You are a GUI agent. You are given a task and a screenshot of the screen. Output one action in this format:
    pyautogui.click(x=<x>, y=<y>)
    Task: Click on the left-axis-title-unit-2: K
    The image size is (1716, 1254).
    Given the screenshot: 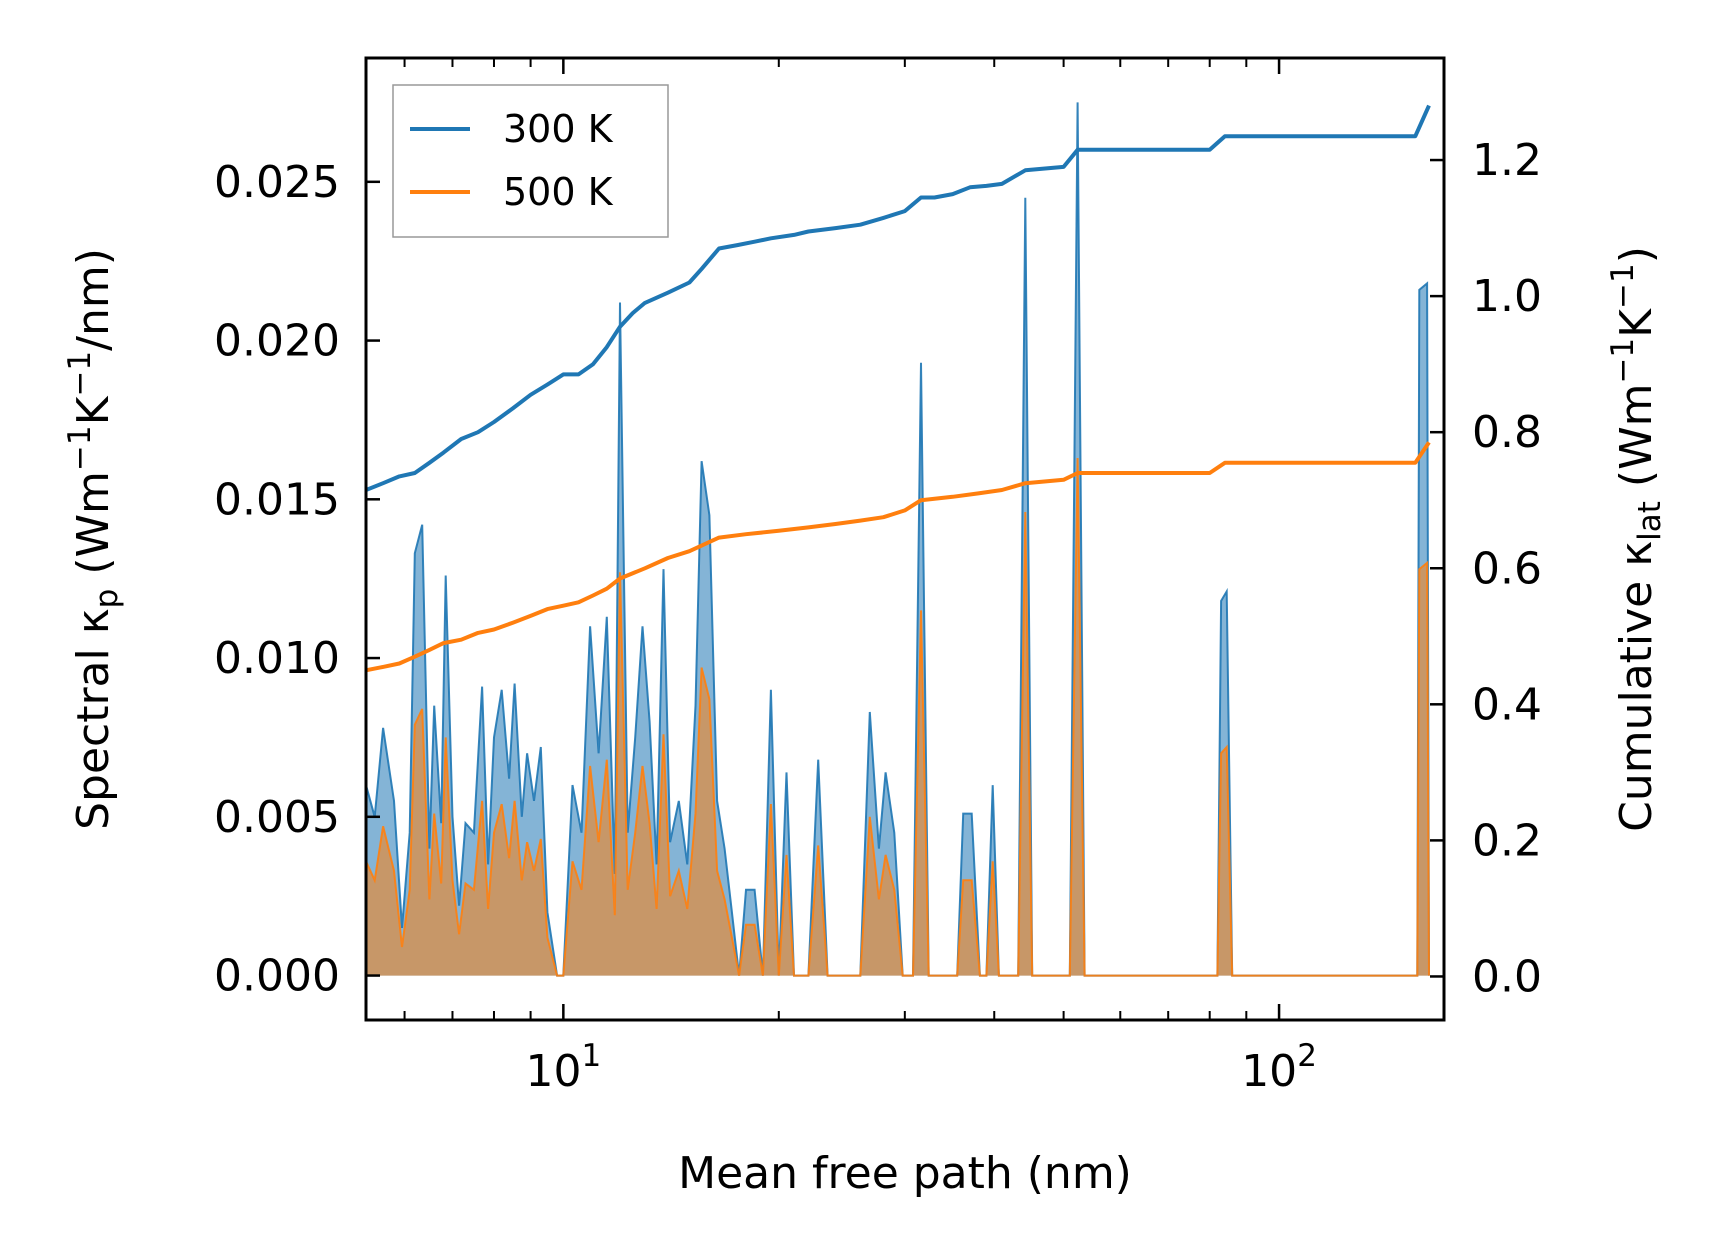 What is the action you would take?
    pyautogui.click(x=93, y=410)
    